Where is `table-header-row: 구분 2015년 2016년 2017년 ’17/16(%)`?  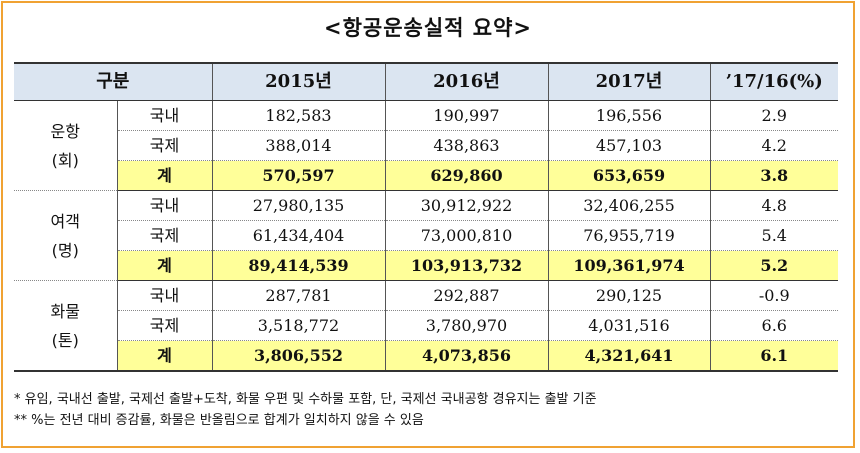
table-header-row: 구분 2015년 2016년 2017년 ’17/16(%) is located at coordinates (426, 81).